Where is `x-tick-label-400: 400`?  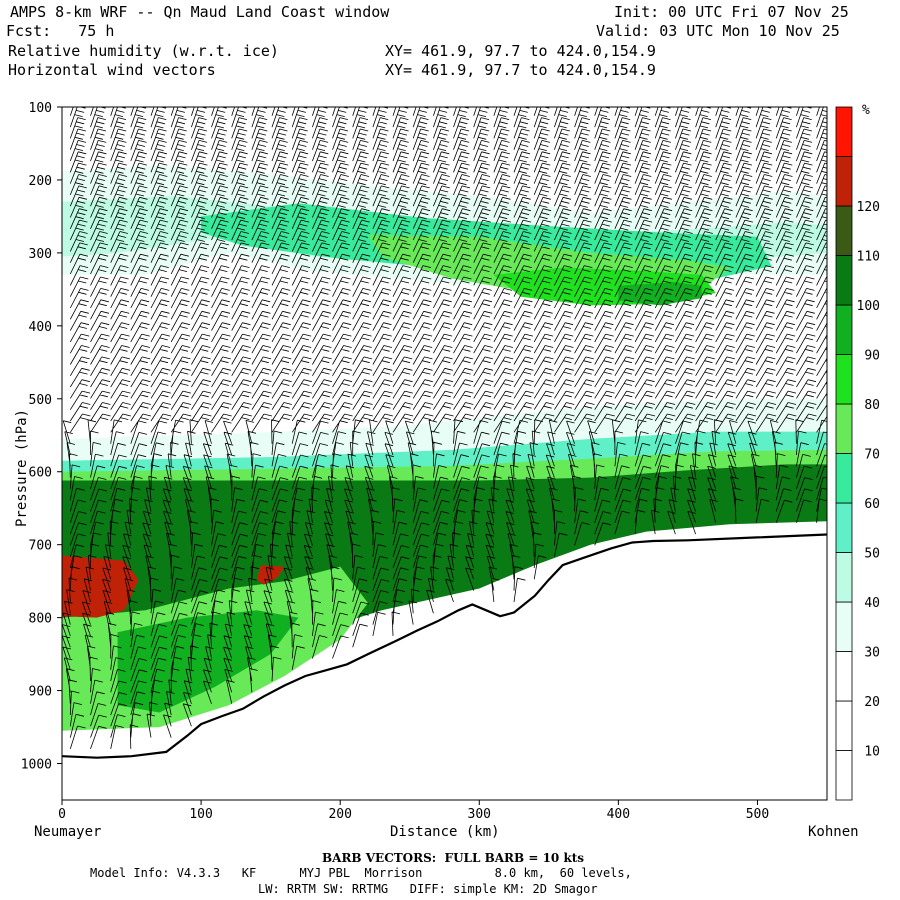
x-tick-label-400: 400 is located at coordinates (618, 814).